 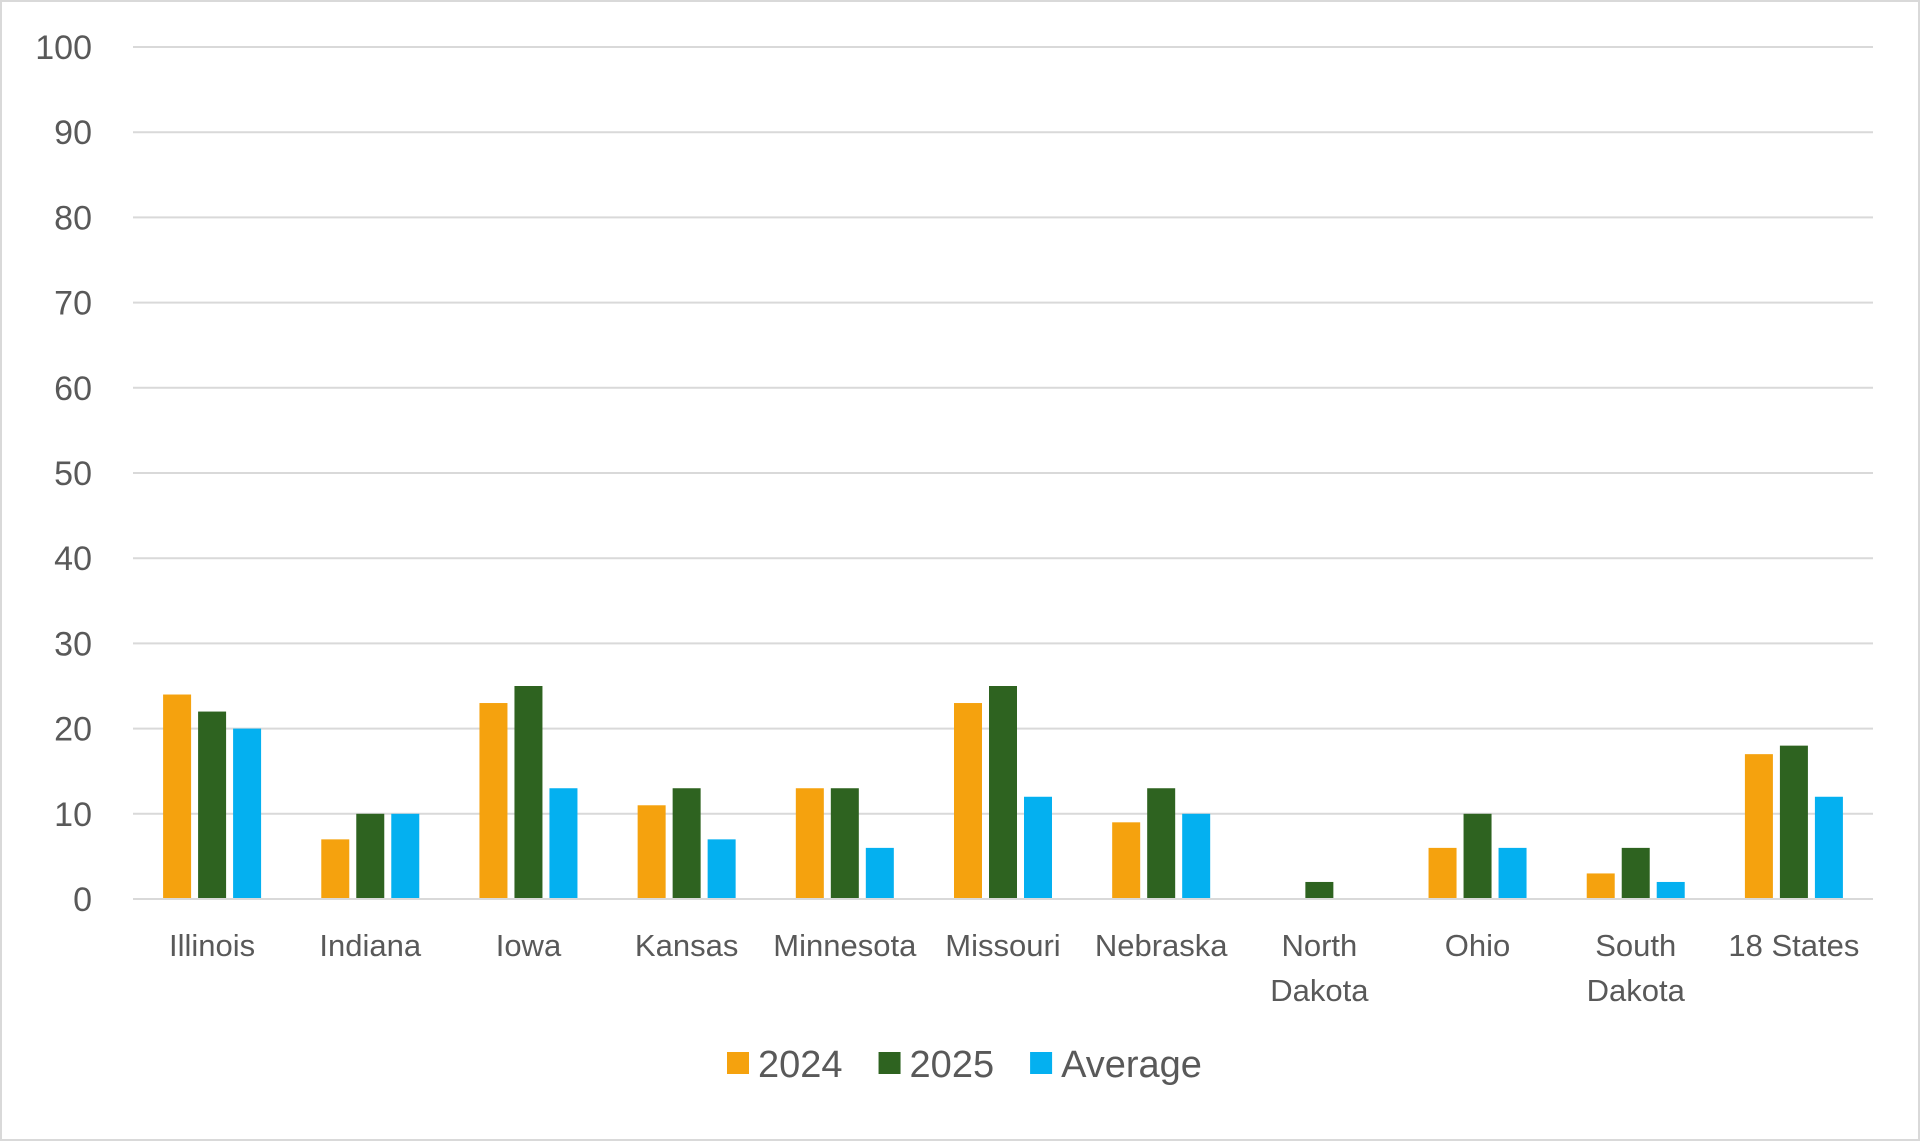 What do you see at coordinates (1131, 1065) in the screenshot?
I see `legend-label-average: Average` at bounding box center [1131, 1065].